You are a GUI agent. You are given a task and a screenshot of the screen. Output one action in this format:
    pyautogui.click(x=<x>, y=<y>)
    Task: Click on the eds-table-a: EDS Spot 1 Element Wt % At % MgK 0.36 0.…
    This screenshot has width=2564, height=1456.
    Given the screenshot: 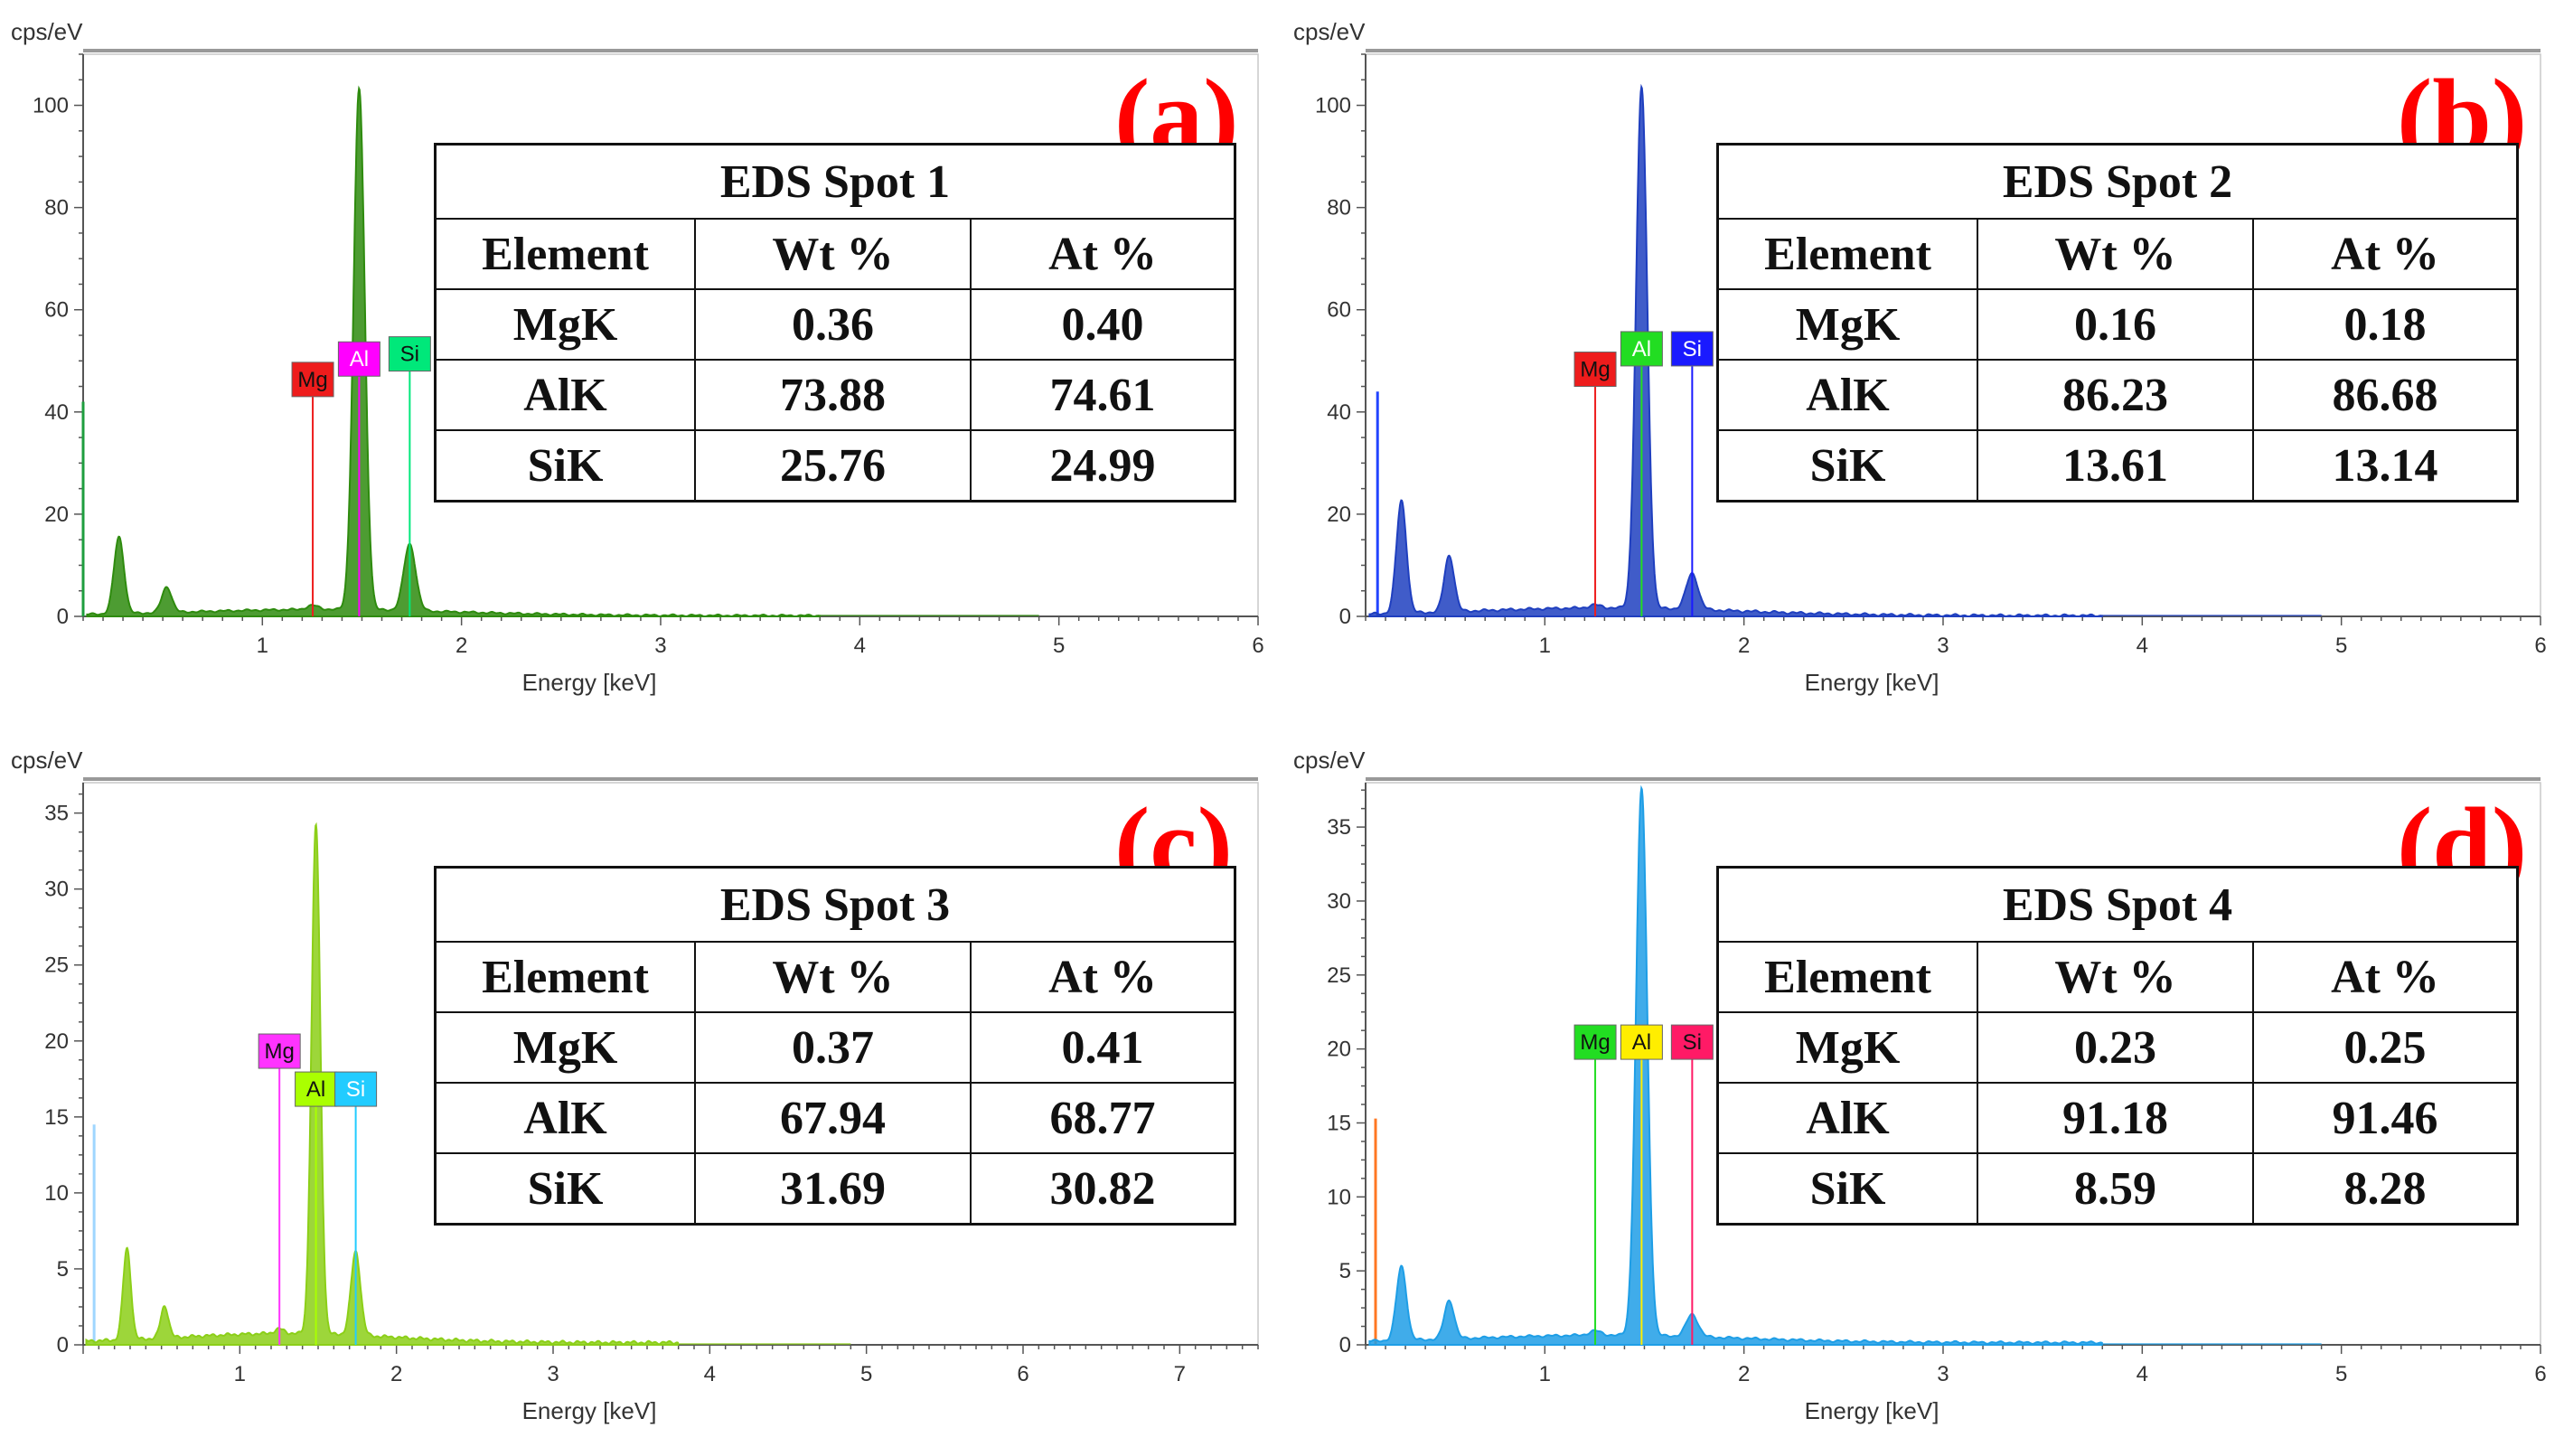 What is the action you would take?
    pyautogui.click(x=835, y=323)
    